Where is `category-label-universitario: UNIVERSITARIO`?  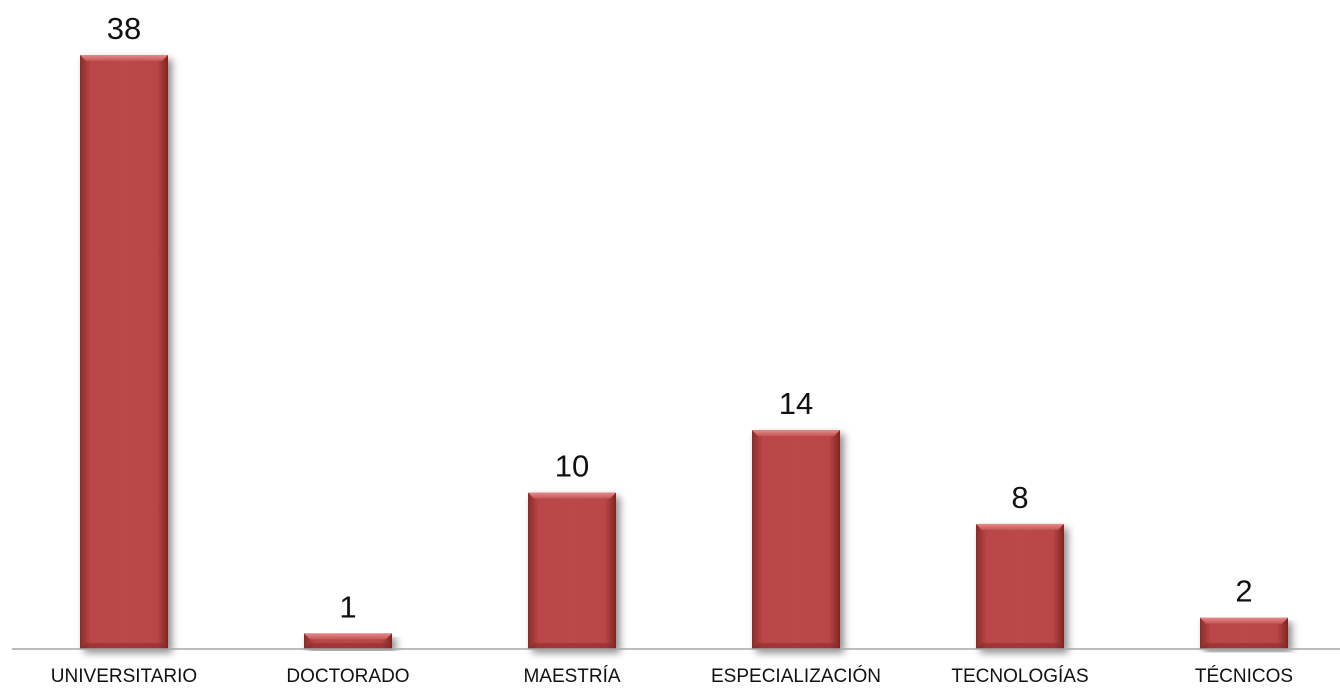 category-label-universitario: UNIVERSITARIO is located at coordinates (124, 676).